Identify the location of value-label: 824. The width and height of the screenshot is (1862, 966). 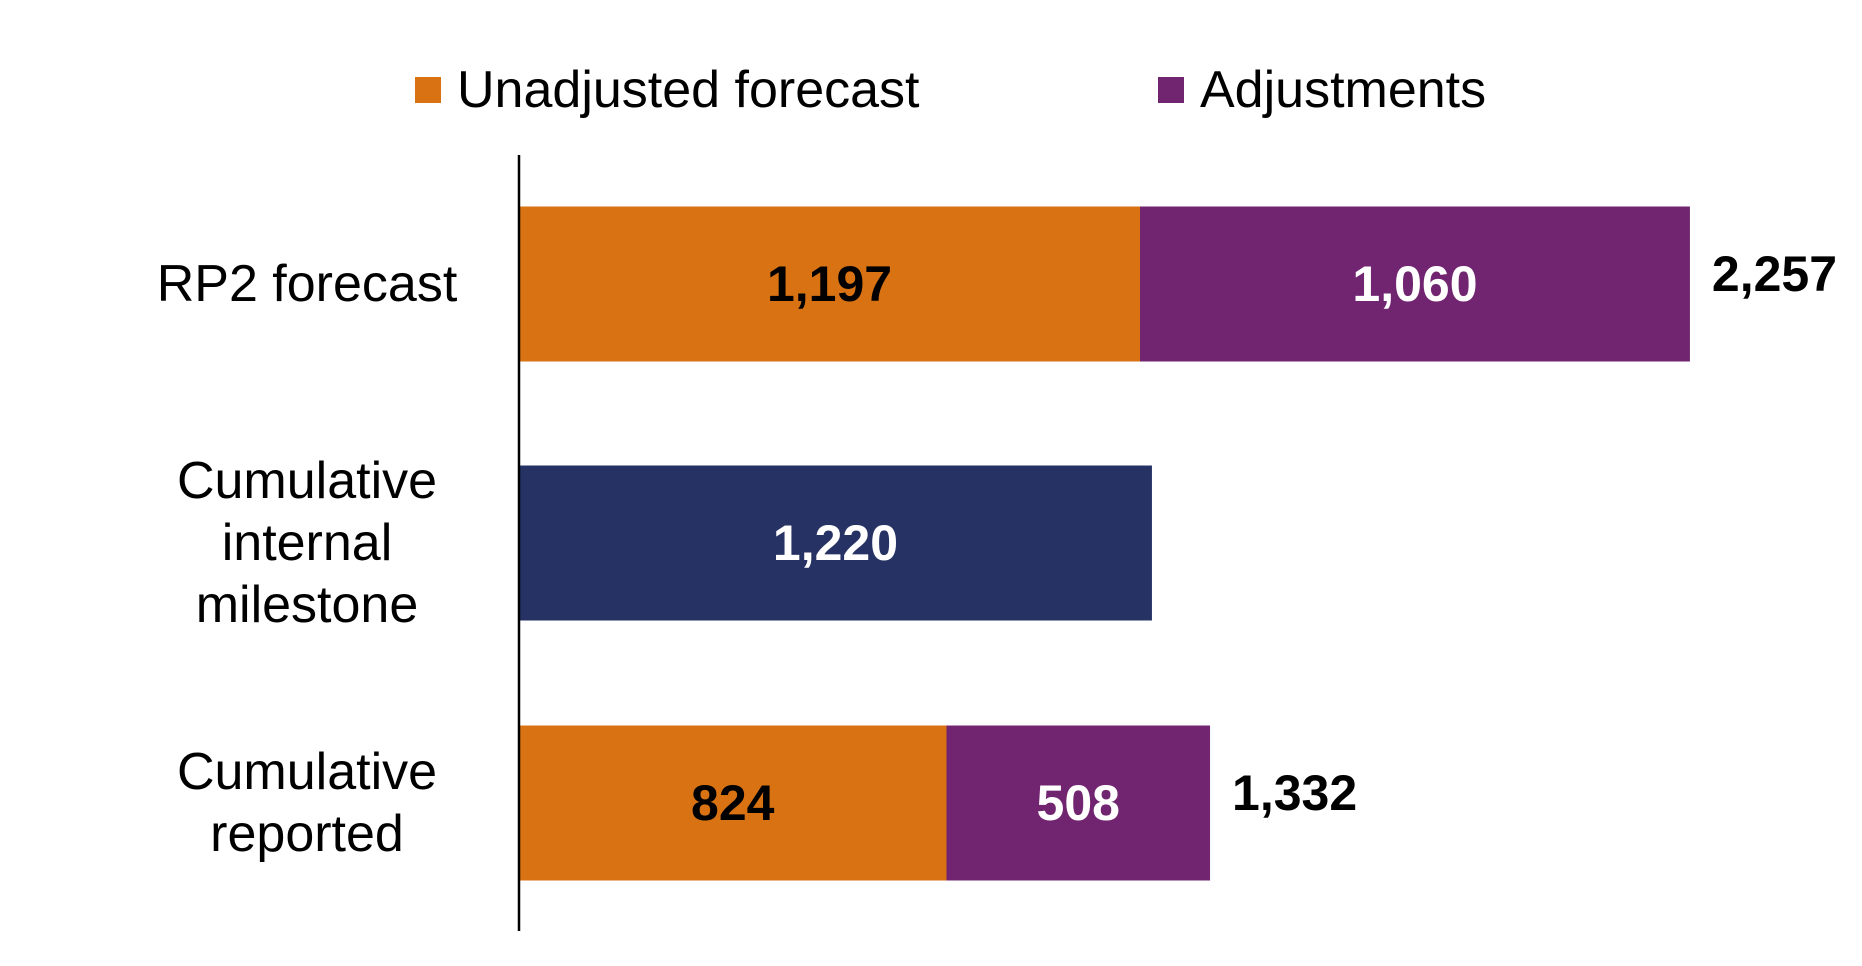
(733, 803).